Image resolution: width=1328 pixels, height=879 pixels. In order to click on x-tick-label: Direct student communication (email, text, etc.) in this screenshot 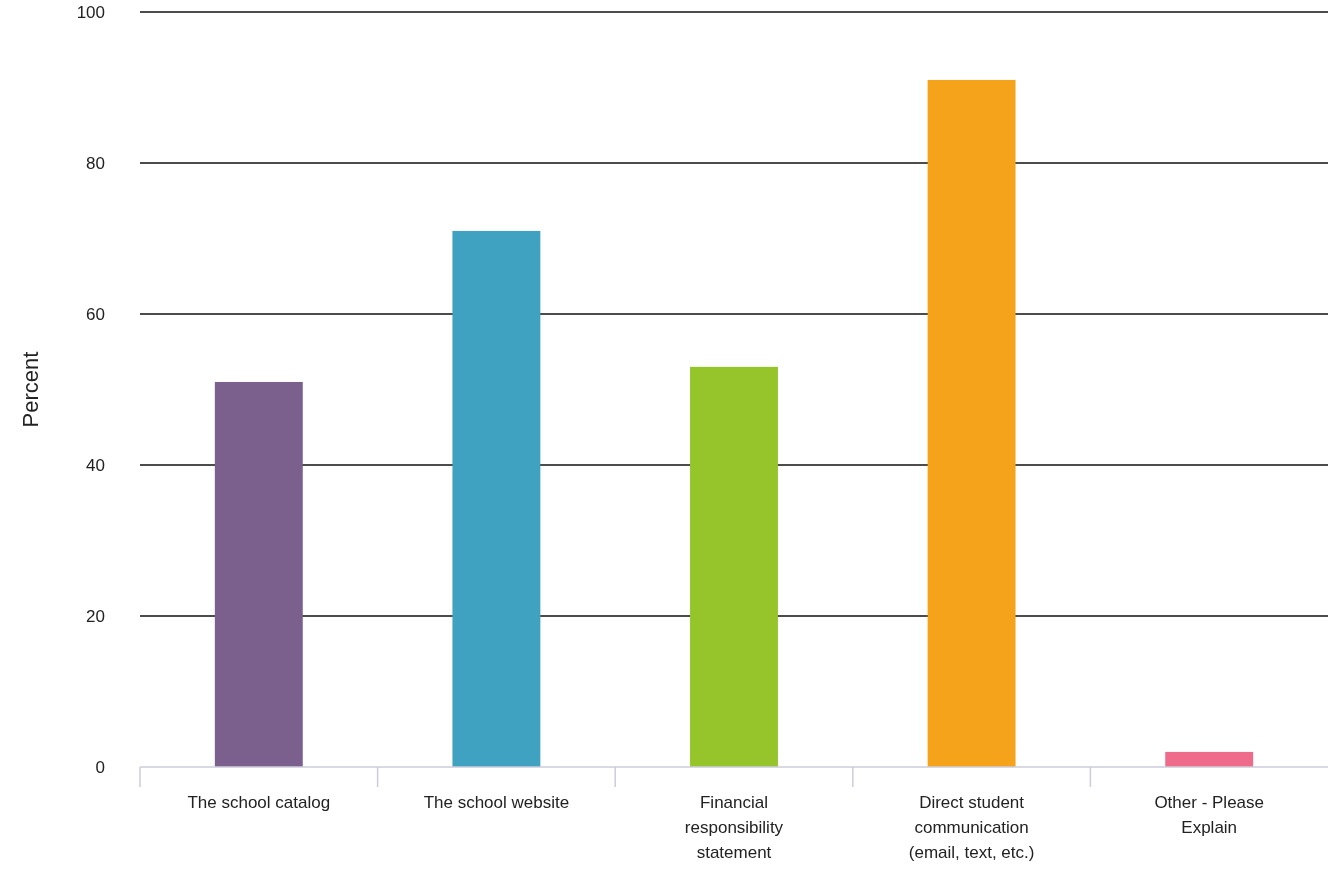, I will do `click(971, 827)`.